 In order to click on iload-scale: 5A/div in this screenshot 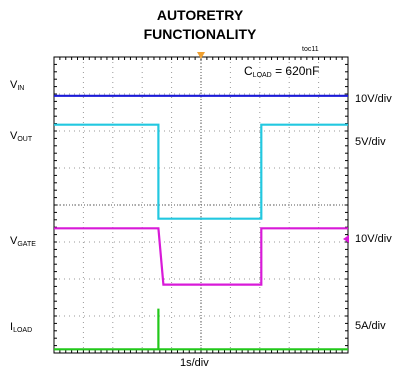, I will do `click(370, 326)`.